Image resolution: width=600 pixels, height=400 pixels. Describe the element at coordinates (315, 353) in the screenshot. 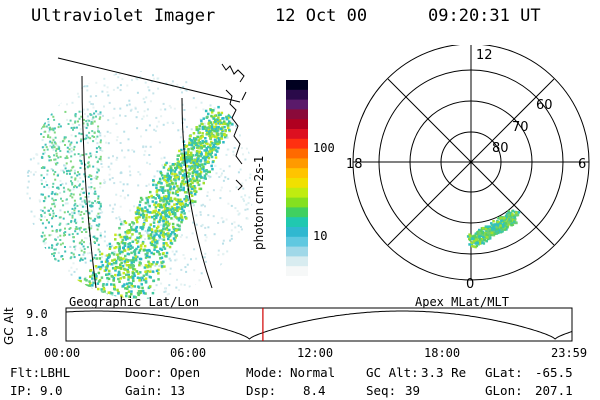

I see `timeline-xtick: 12:00` at that location.